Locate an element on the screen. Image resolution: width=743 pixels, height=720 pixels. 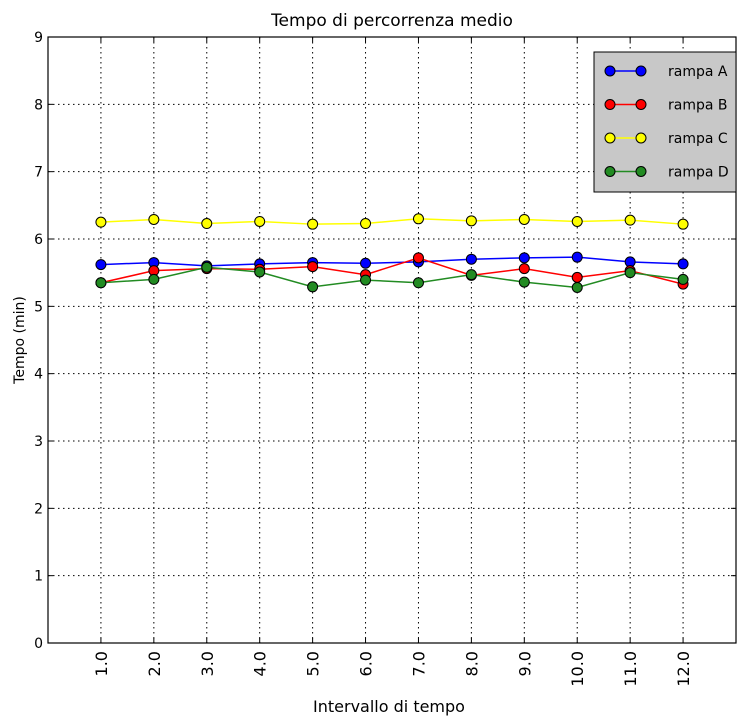
x-tick-label: 4.0 is located at coordinates (260, 663).